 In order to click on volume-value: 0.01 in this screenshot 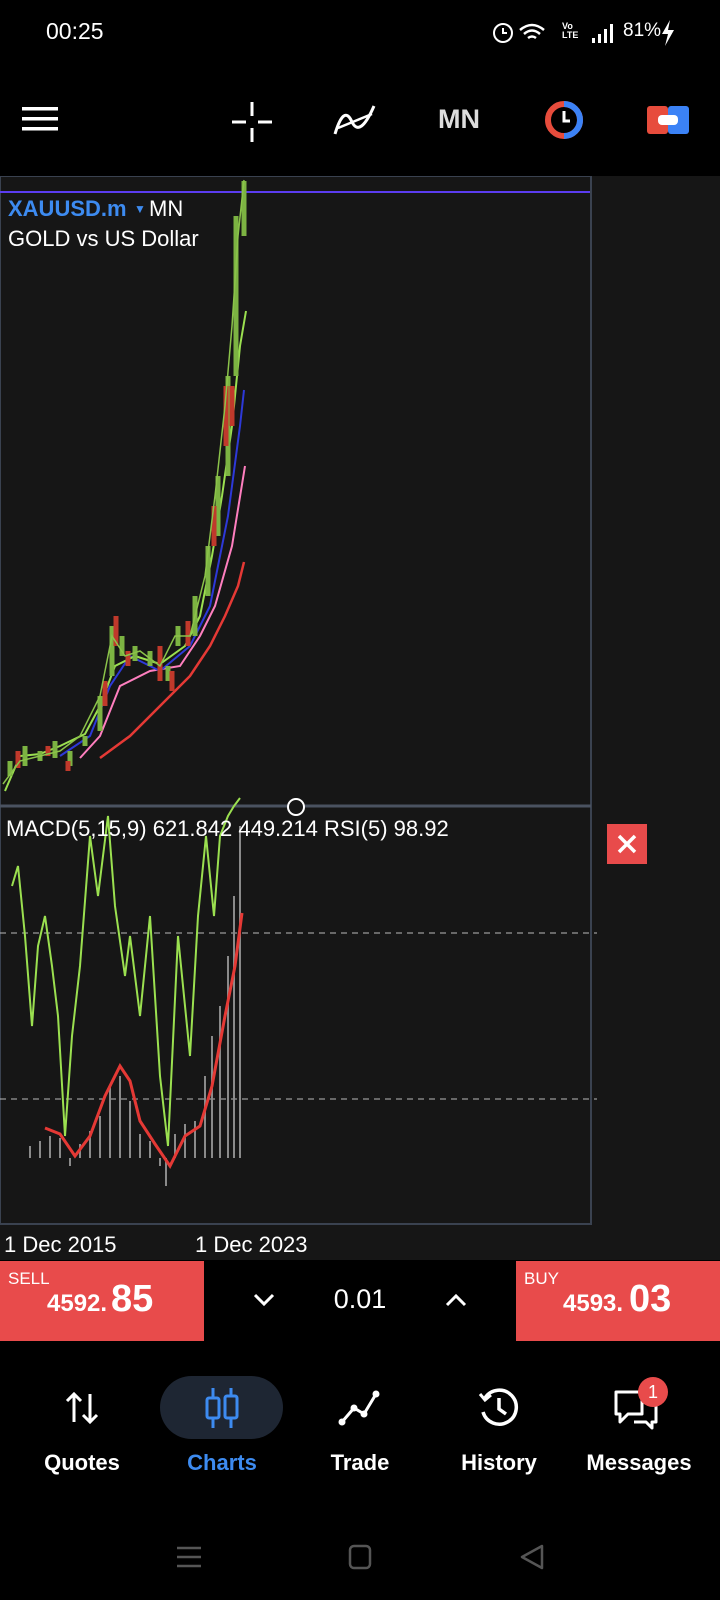, I will do `click(360, 1299)`.